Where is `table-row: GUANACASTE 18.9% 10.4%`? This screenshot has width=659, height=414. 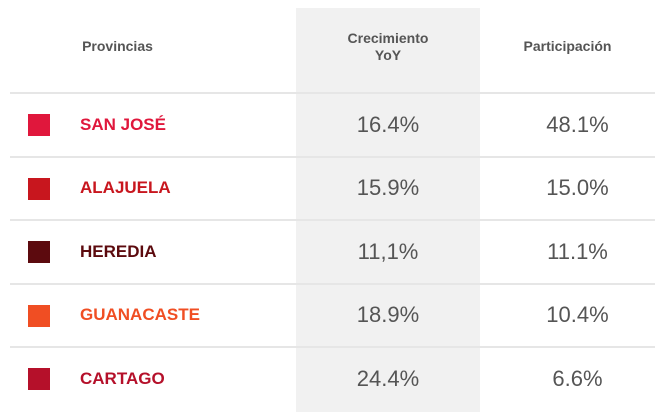
table-row: GUANACASTE 18.9% 10.4% is located at coordinates (332, 315).